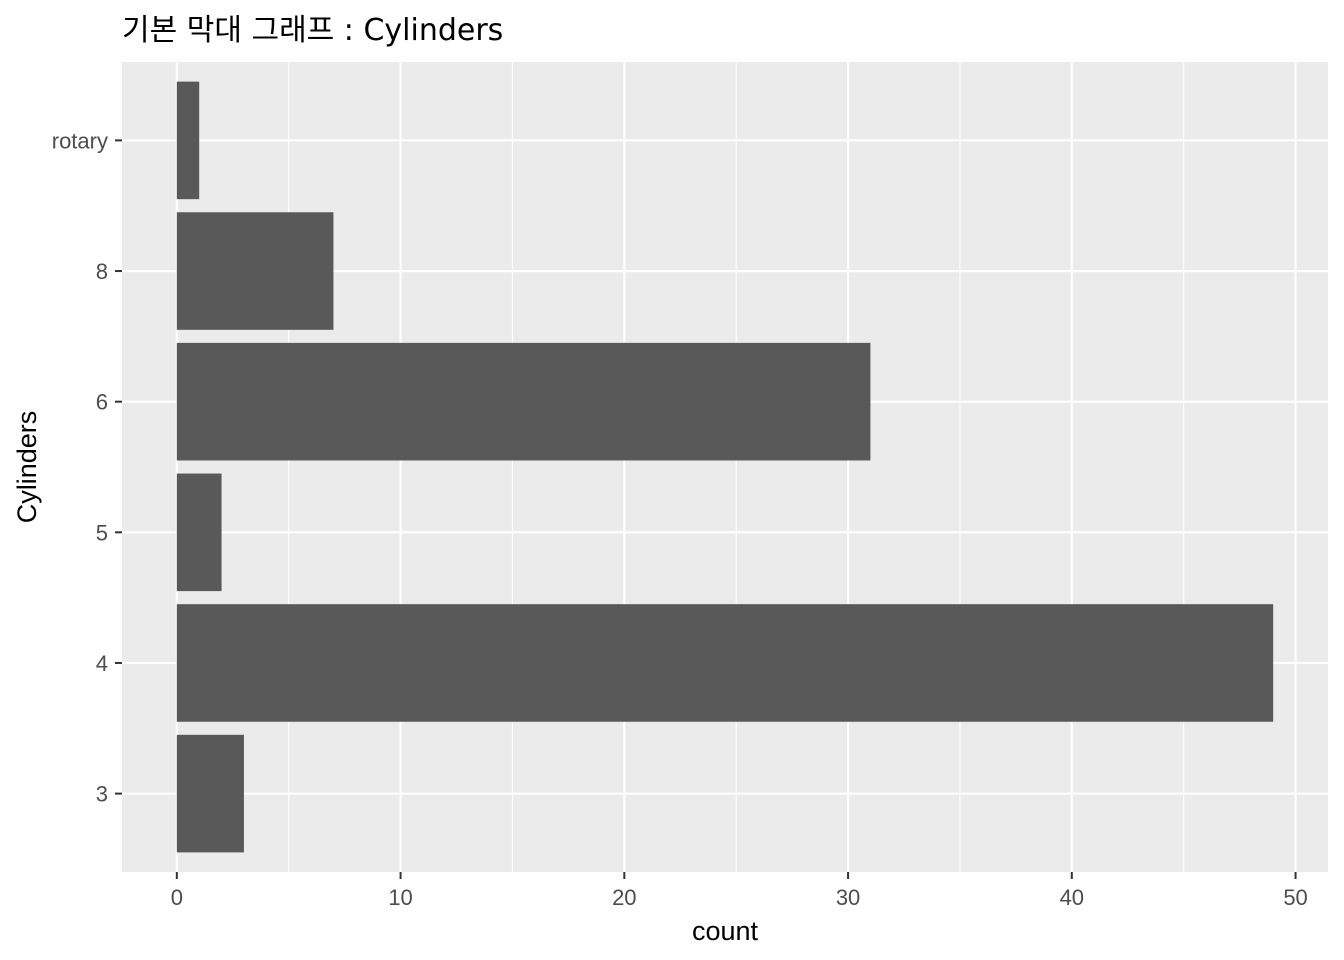 The width and height of the screenshot is (1344, 960). I want to click on x-tick-label: 10, so click(400, 897).